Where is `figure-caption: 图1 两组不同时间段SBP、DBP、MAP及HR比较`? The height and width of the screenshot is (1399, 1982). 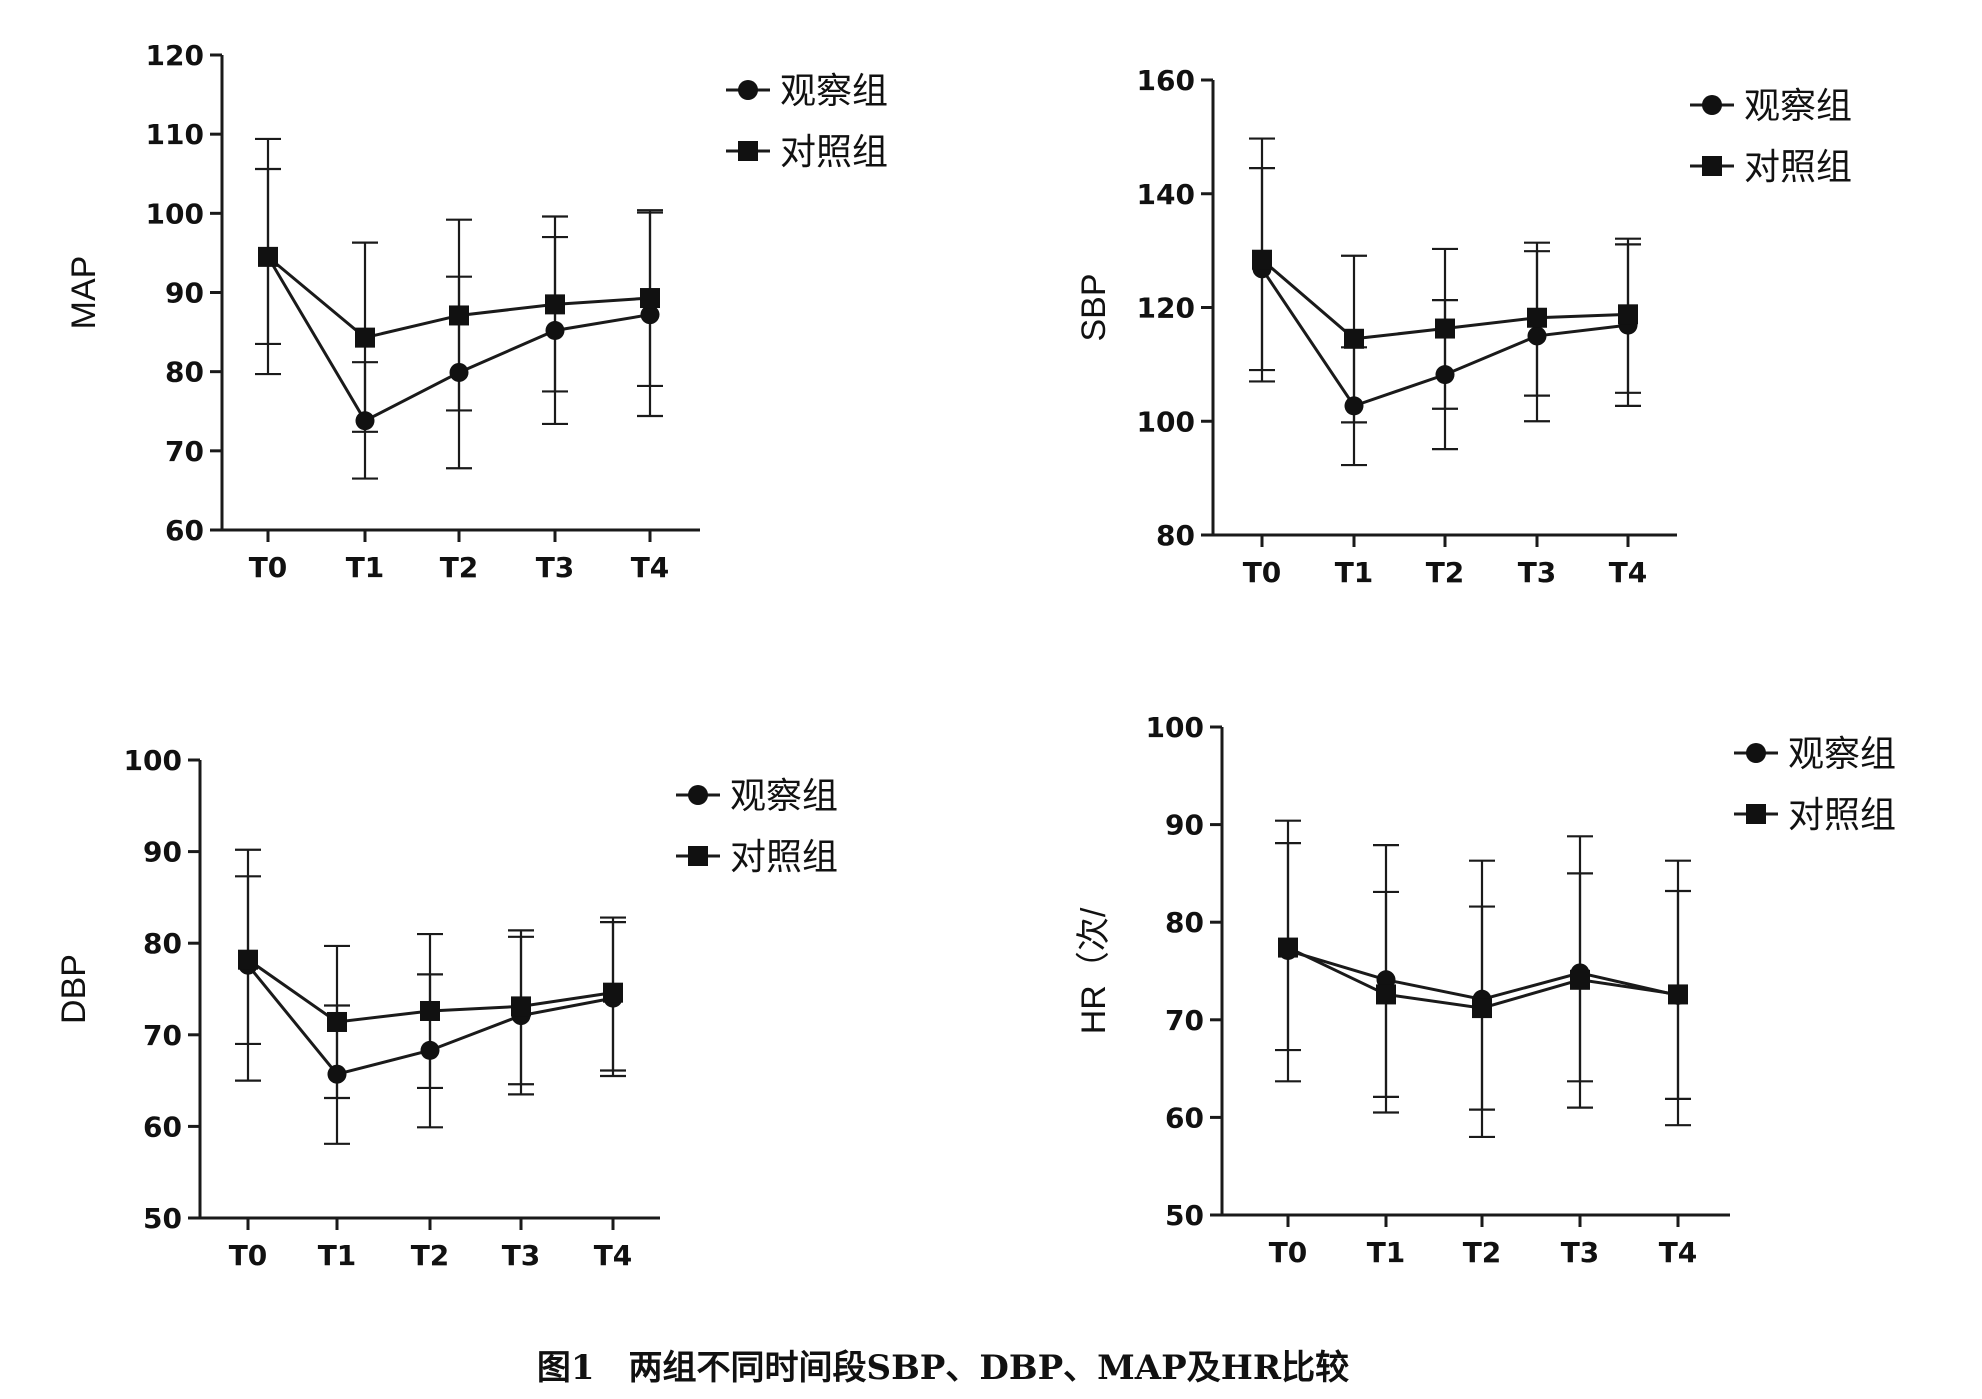
figure-caption: 图1 两组不同时间段SBP、DBP、MAP及HR比较 is located at coordinates (943, 1368).